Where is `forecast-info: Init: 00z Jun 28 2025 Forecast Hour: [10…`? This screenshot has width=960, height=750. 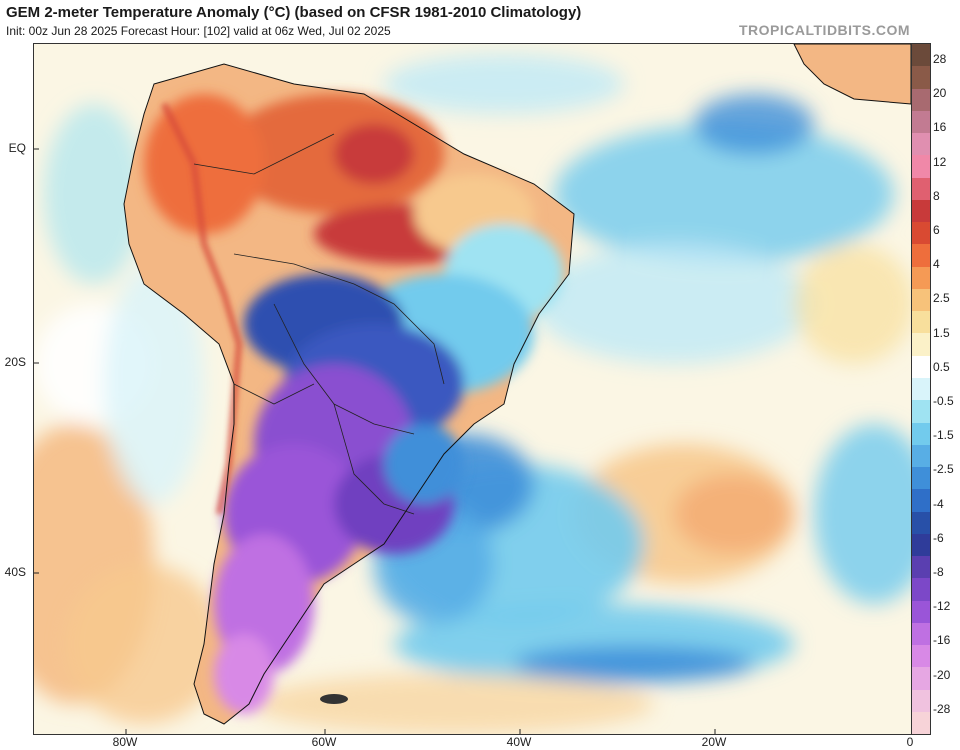
forecast-info: Init: 00z Jun 28 2025 Forecast Hour: [10… is located at coordinates (198, 31).